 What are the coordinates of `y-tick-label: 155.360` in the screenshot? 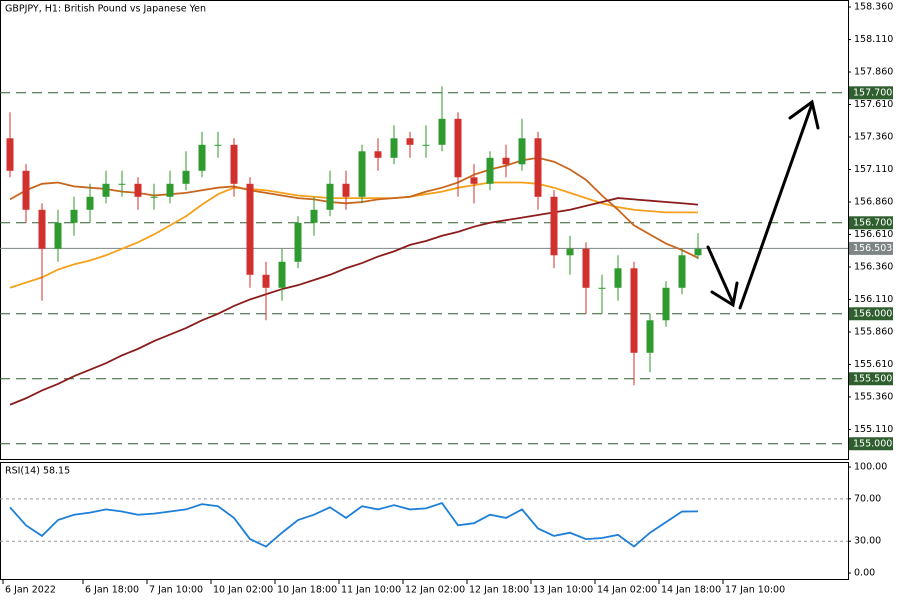 It's located at (873, 396).